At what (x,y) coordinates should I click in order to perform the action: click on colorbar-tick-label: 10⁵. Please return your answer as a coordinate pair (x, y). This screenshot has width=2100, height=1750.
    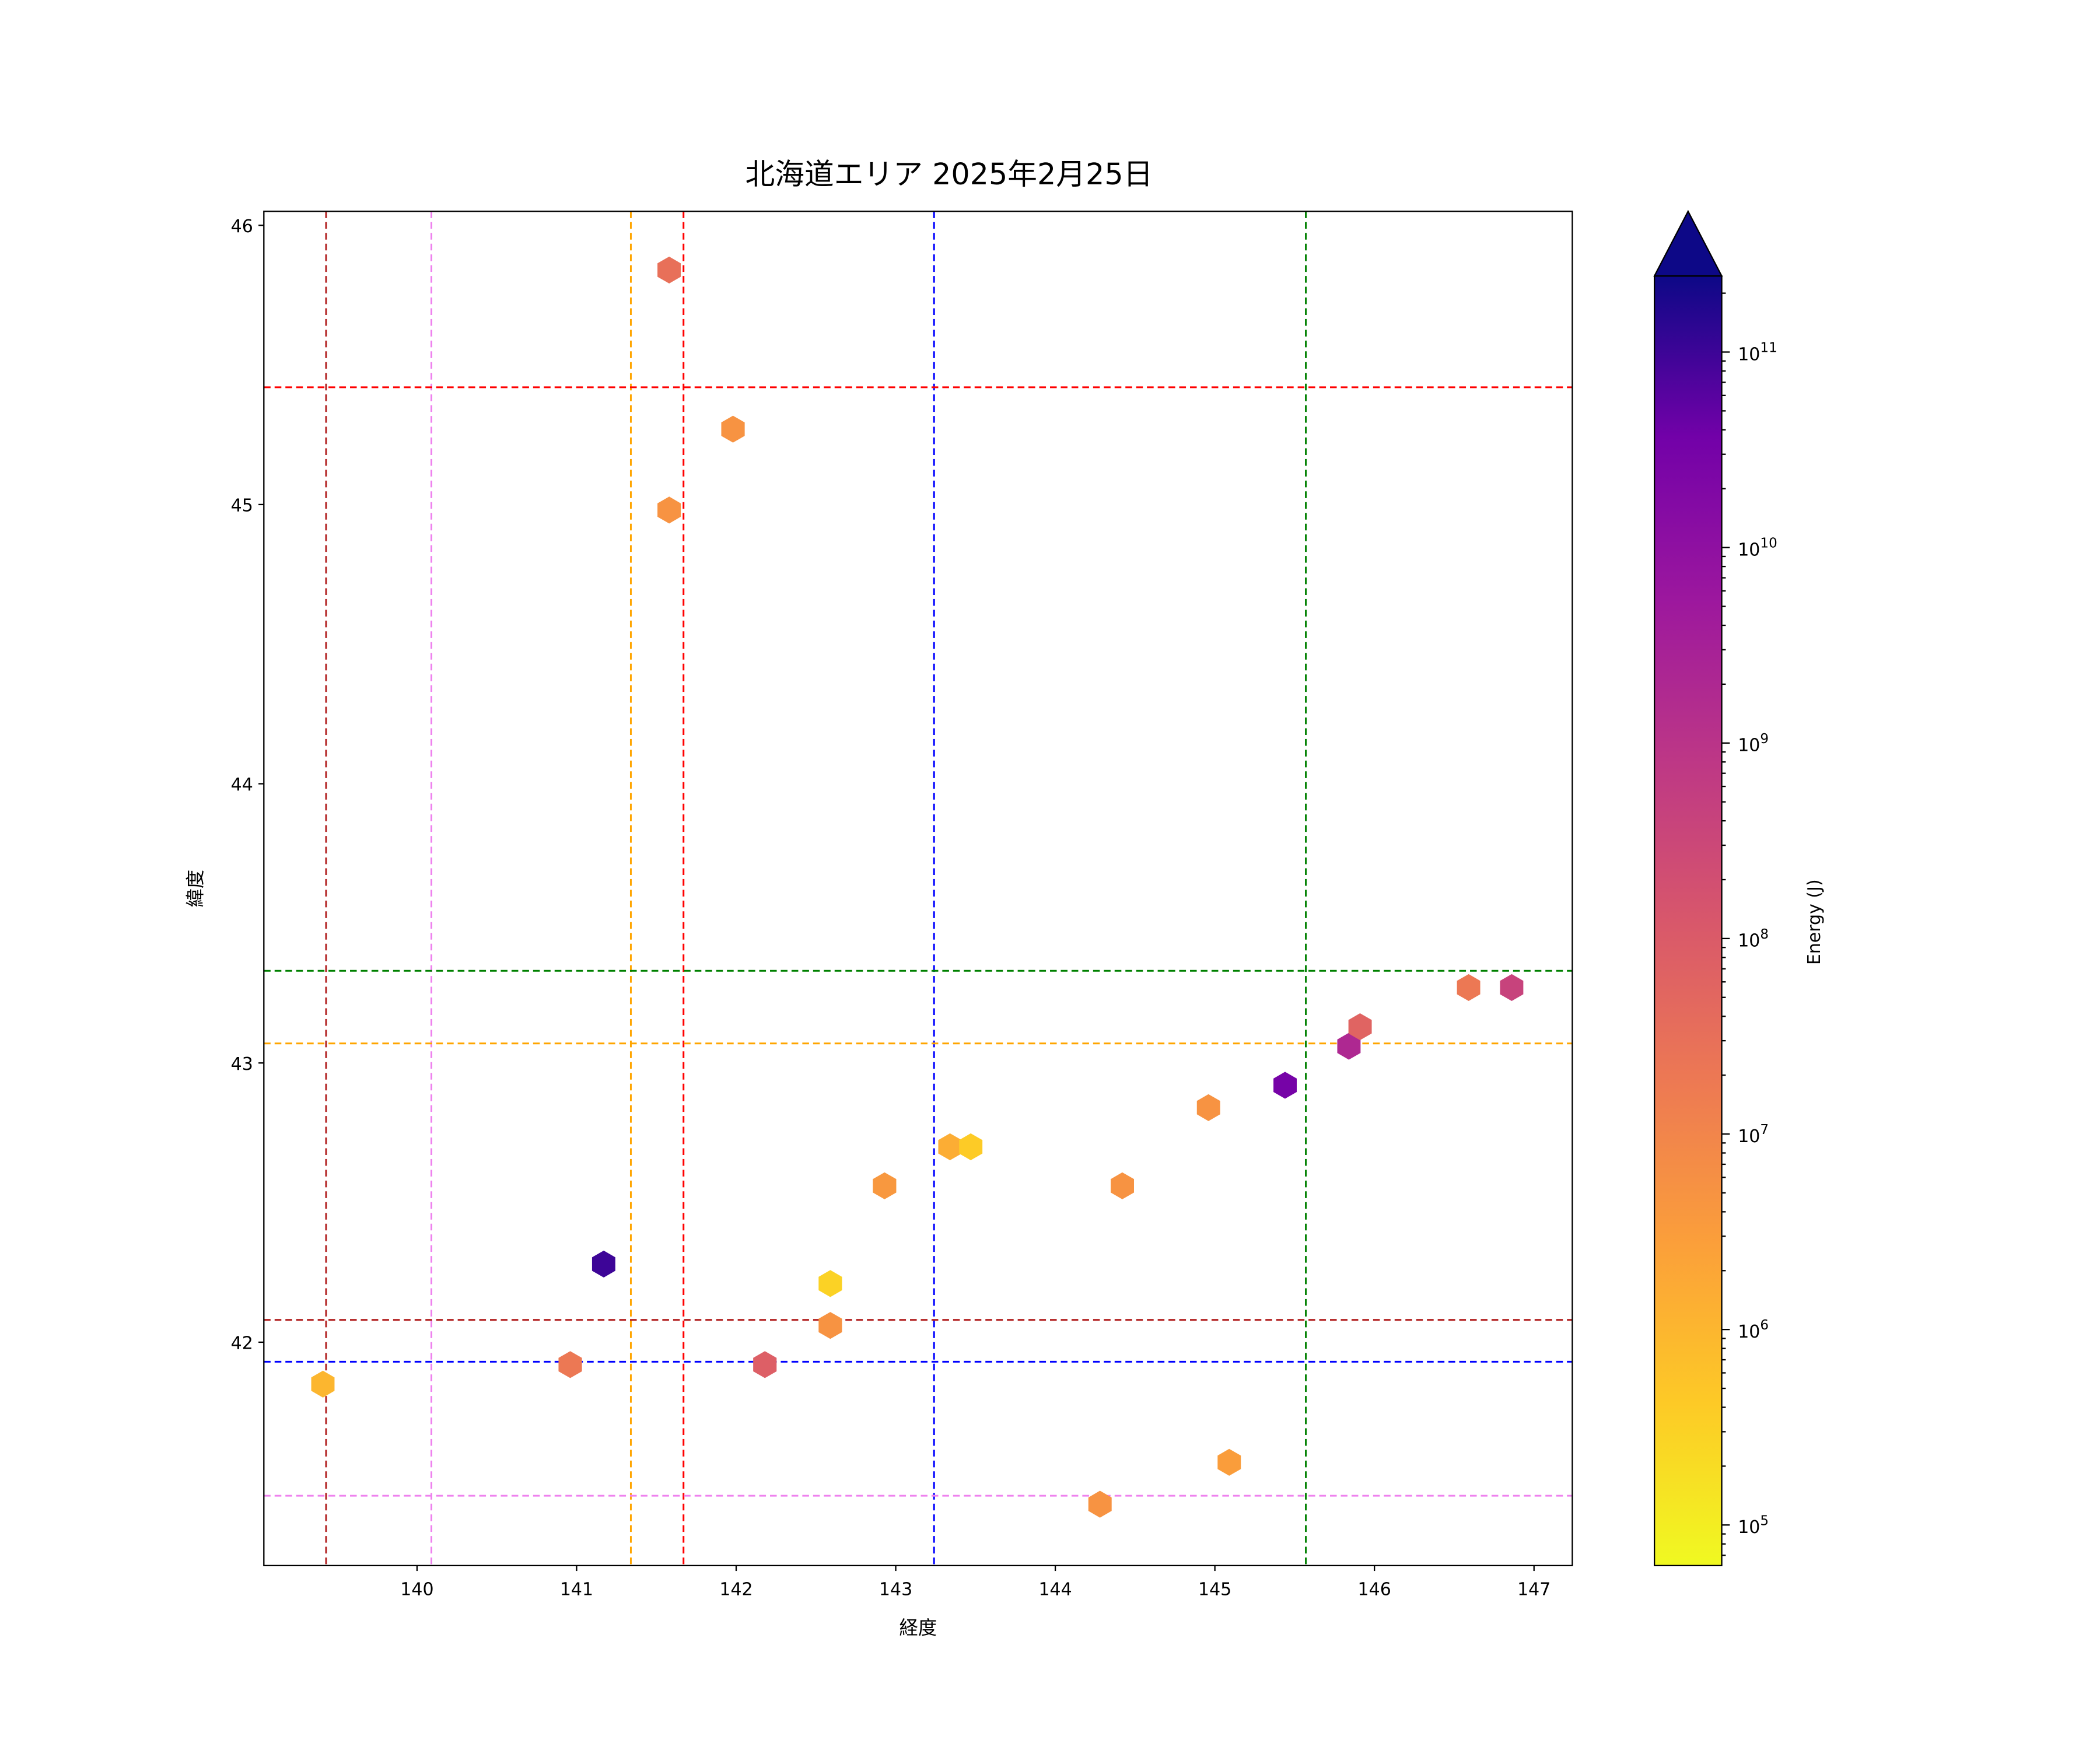
    Looking at the image, I should click on (1753, 1525).